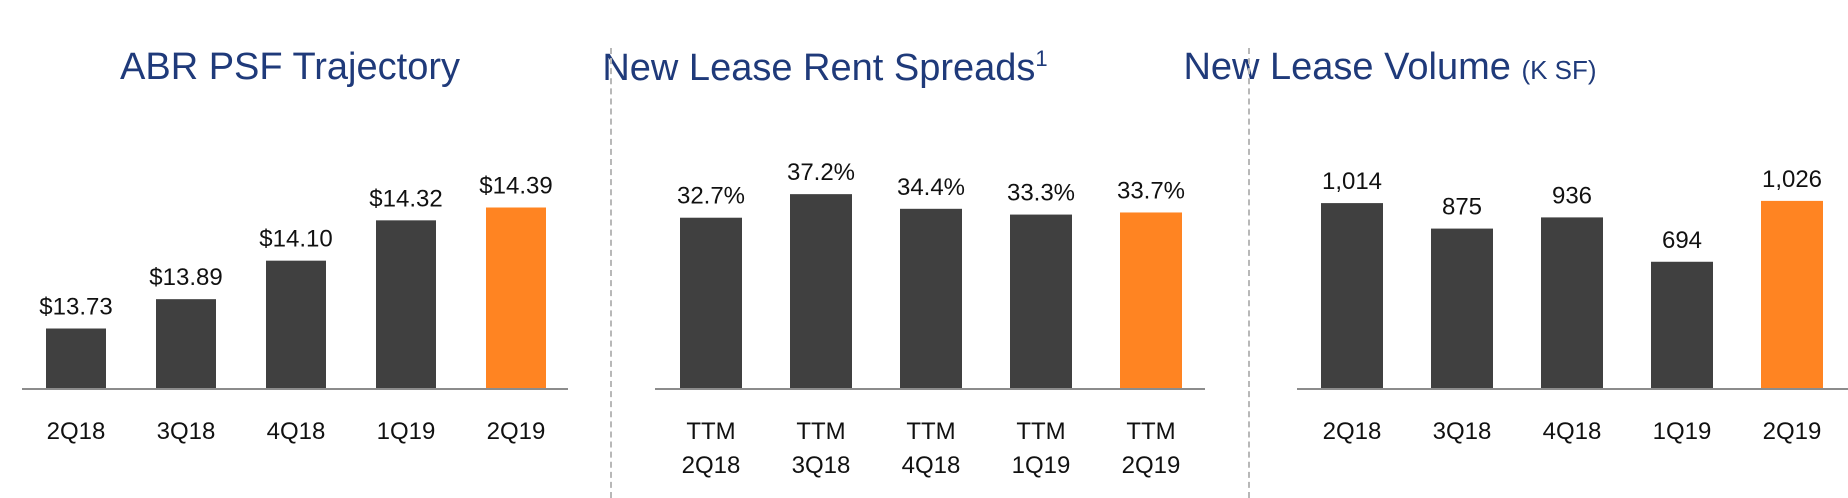 The width and height of the screenshot is (1848, 498). Describe the element at coordinates (931, 187) in the screenshot. I see `spreads-data-label-2: 34.4%` at that location.